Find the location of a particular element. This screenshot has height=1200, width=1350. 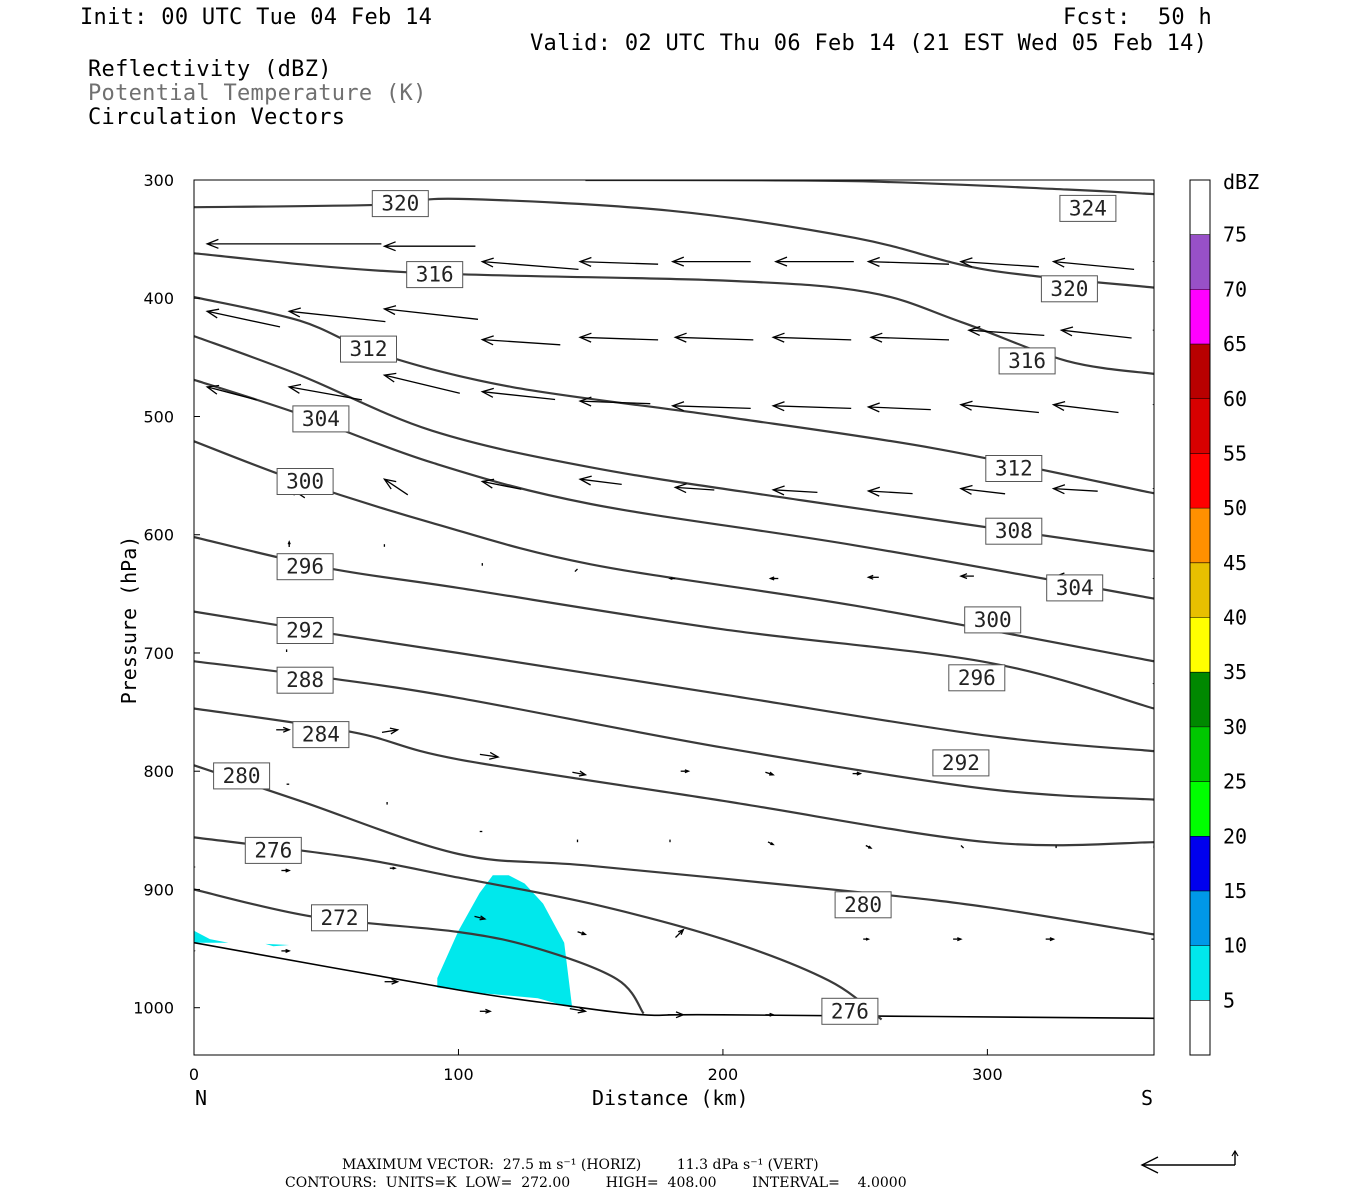

x-axis-right-end-label: S is located at coordinates (1147, 1098).